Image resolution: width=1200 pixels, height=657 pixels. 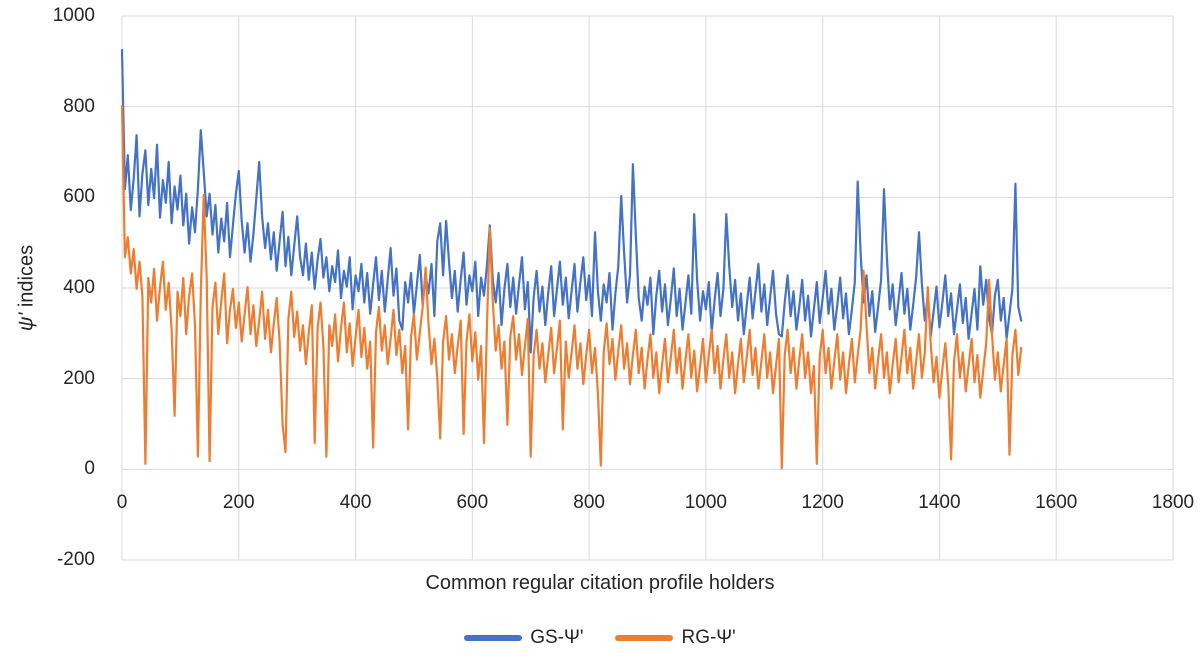 I want to click on y-tick-label: 1000, so click(x=73, y=15).